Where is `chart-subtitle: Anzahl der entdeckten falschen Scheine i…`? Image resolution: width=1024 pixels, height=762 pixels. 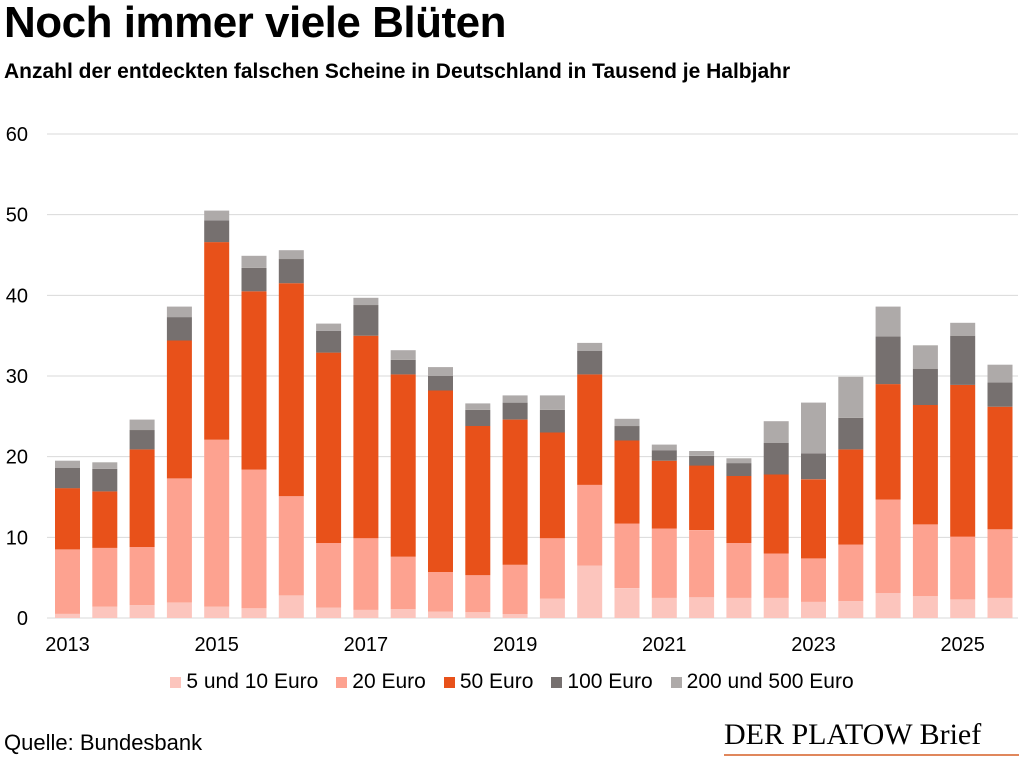 chart-subtitle: Anzahl der entdeckten falschen Scheine i… is located at coordinates (397, 71).